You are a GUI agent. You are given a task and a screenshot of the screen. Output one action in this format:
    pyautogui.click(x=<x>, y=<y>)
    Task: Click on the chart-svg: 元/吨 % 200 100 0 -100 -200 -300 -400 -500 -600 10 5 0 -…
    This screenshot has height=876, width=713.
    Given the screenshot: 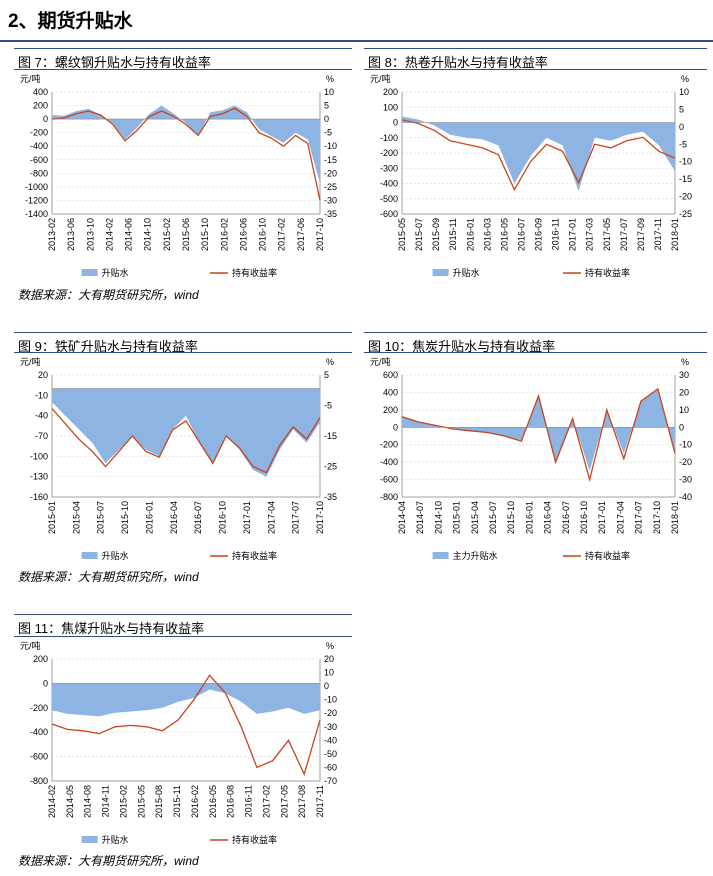 What is the action you would take?
    pyautogui.click(x=531, y=175)
    